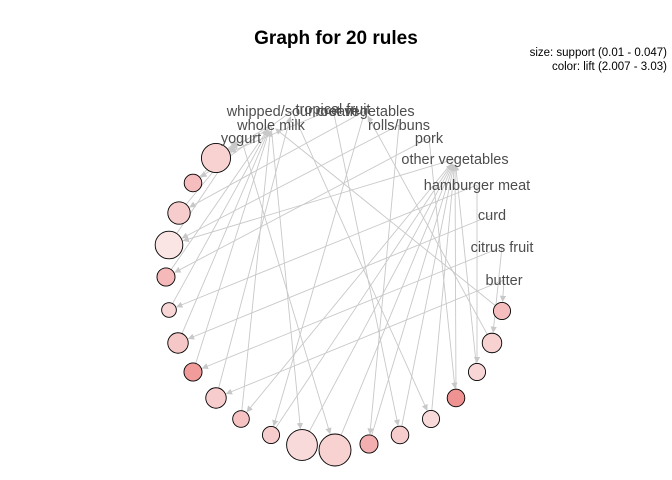  I want to click on item-label: curd, so click(492, 216).